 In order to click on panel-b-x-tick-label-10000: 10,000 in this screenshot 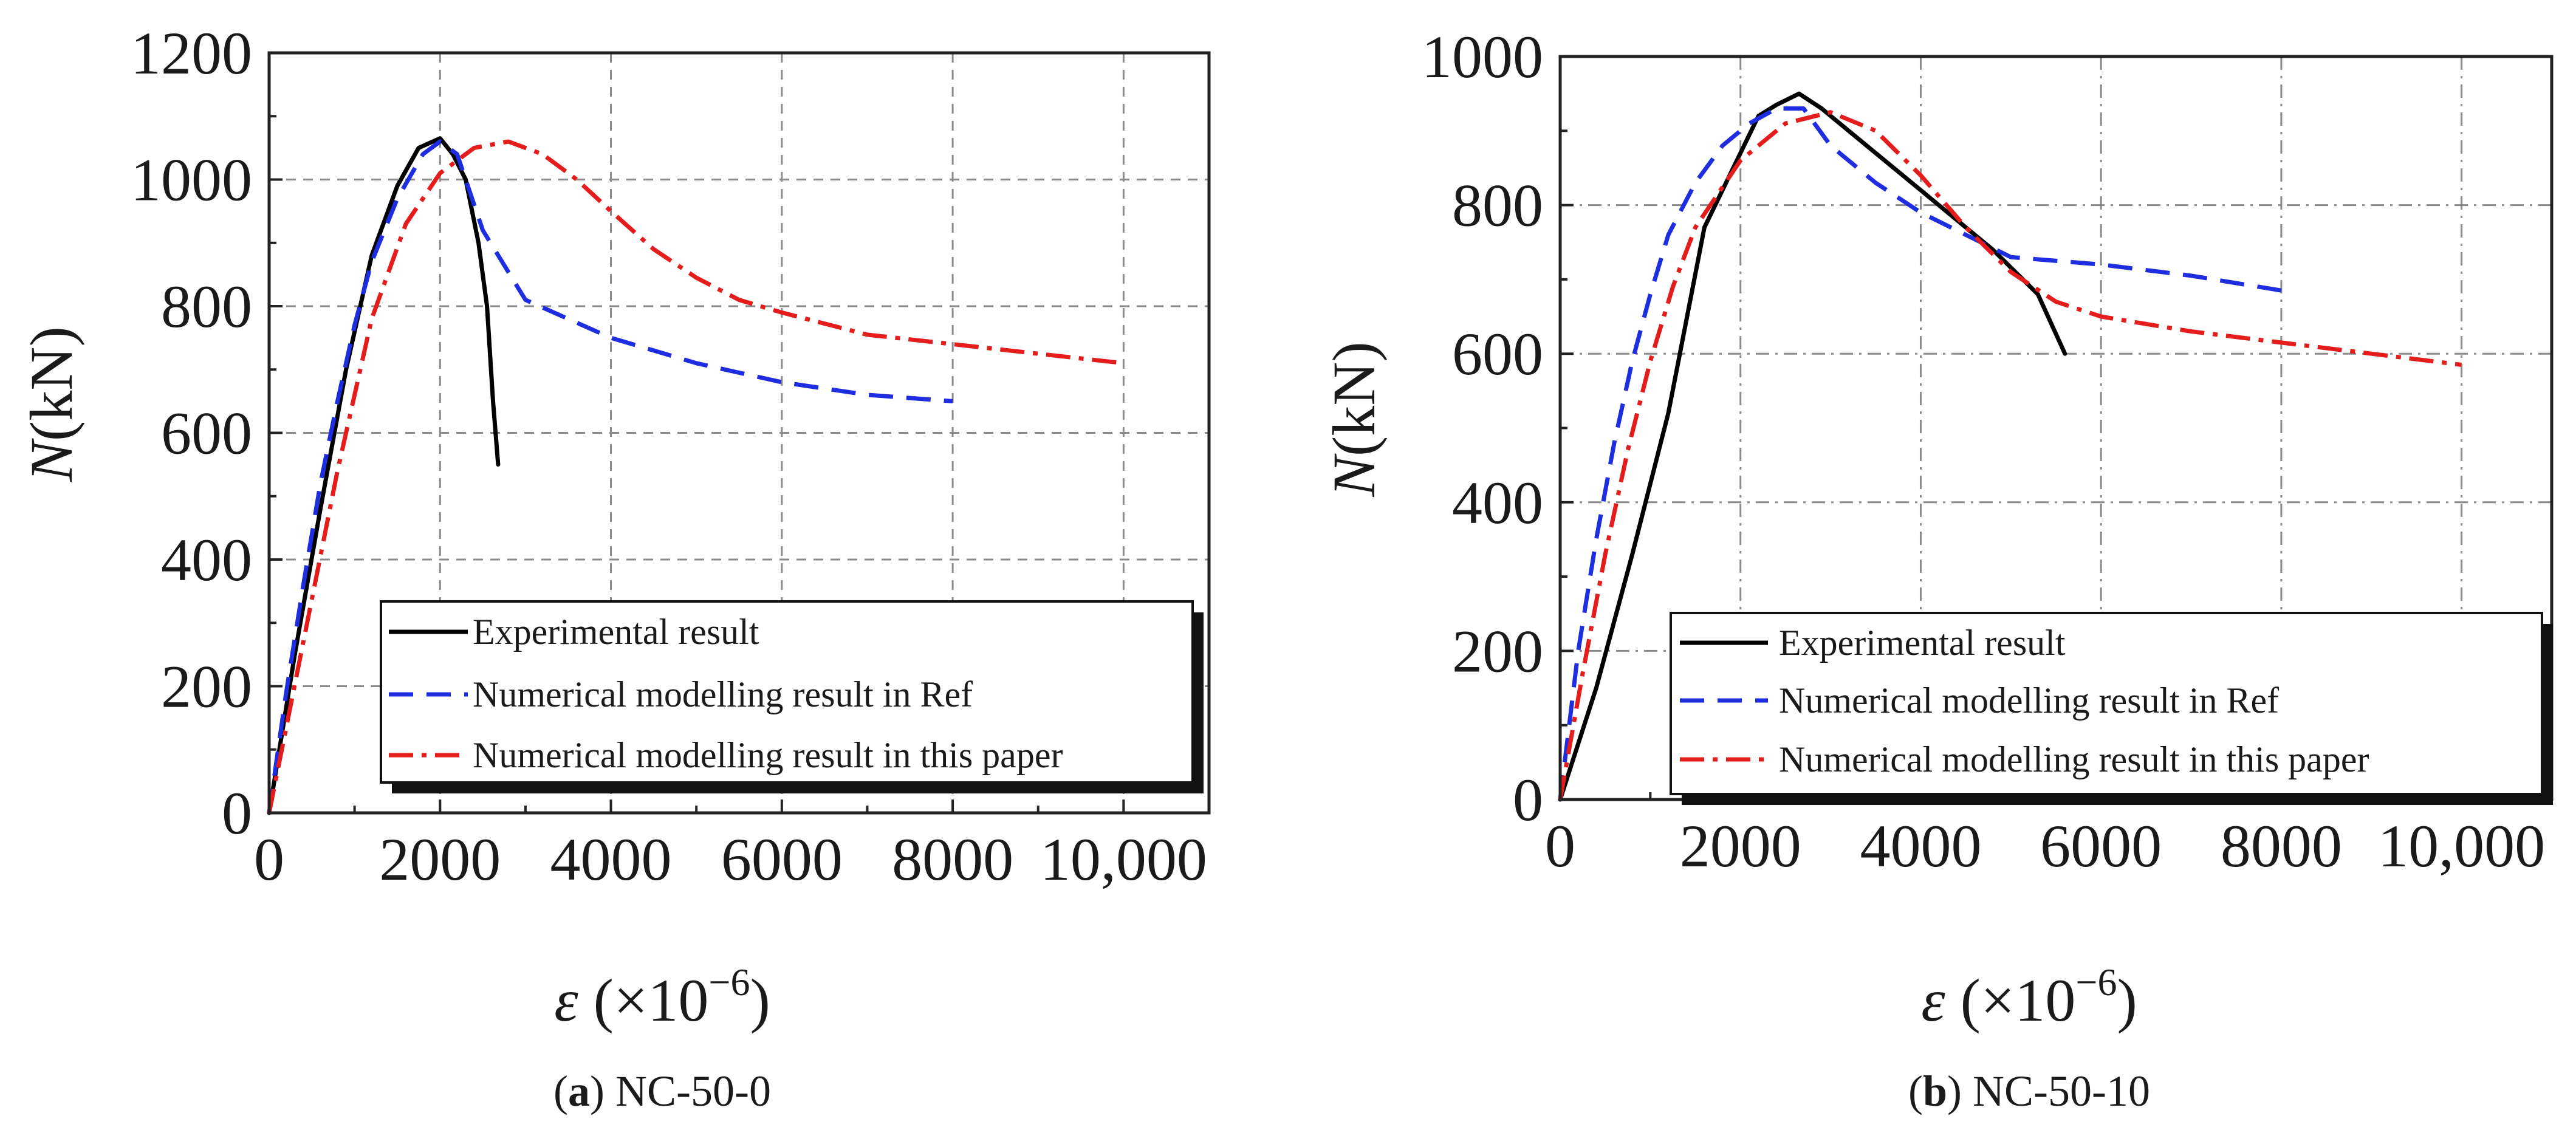, I will do `click(2461, 846)`.